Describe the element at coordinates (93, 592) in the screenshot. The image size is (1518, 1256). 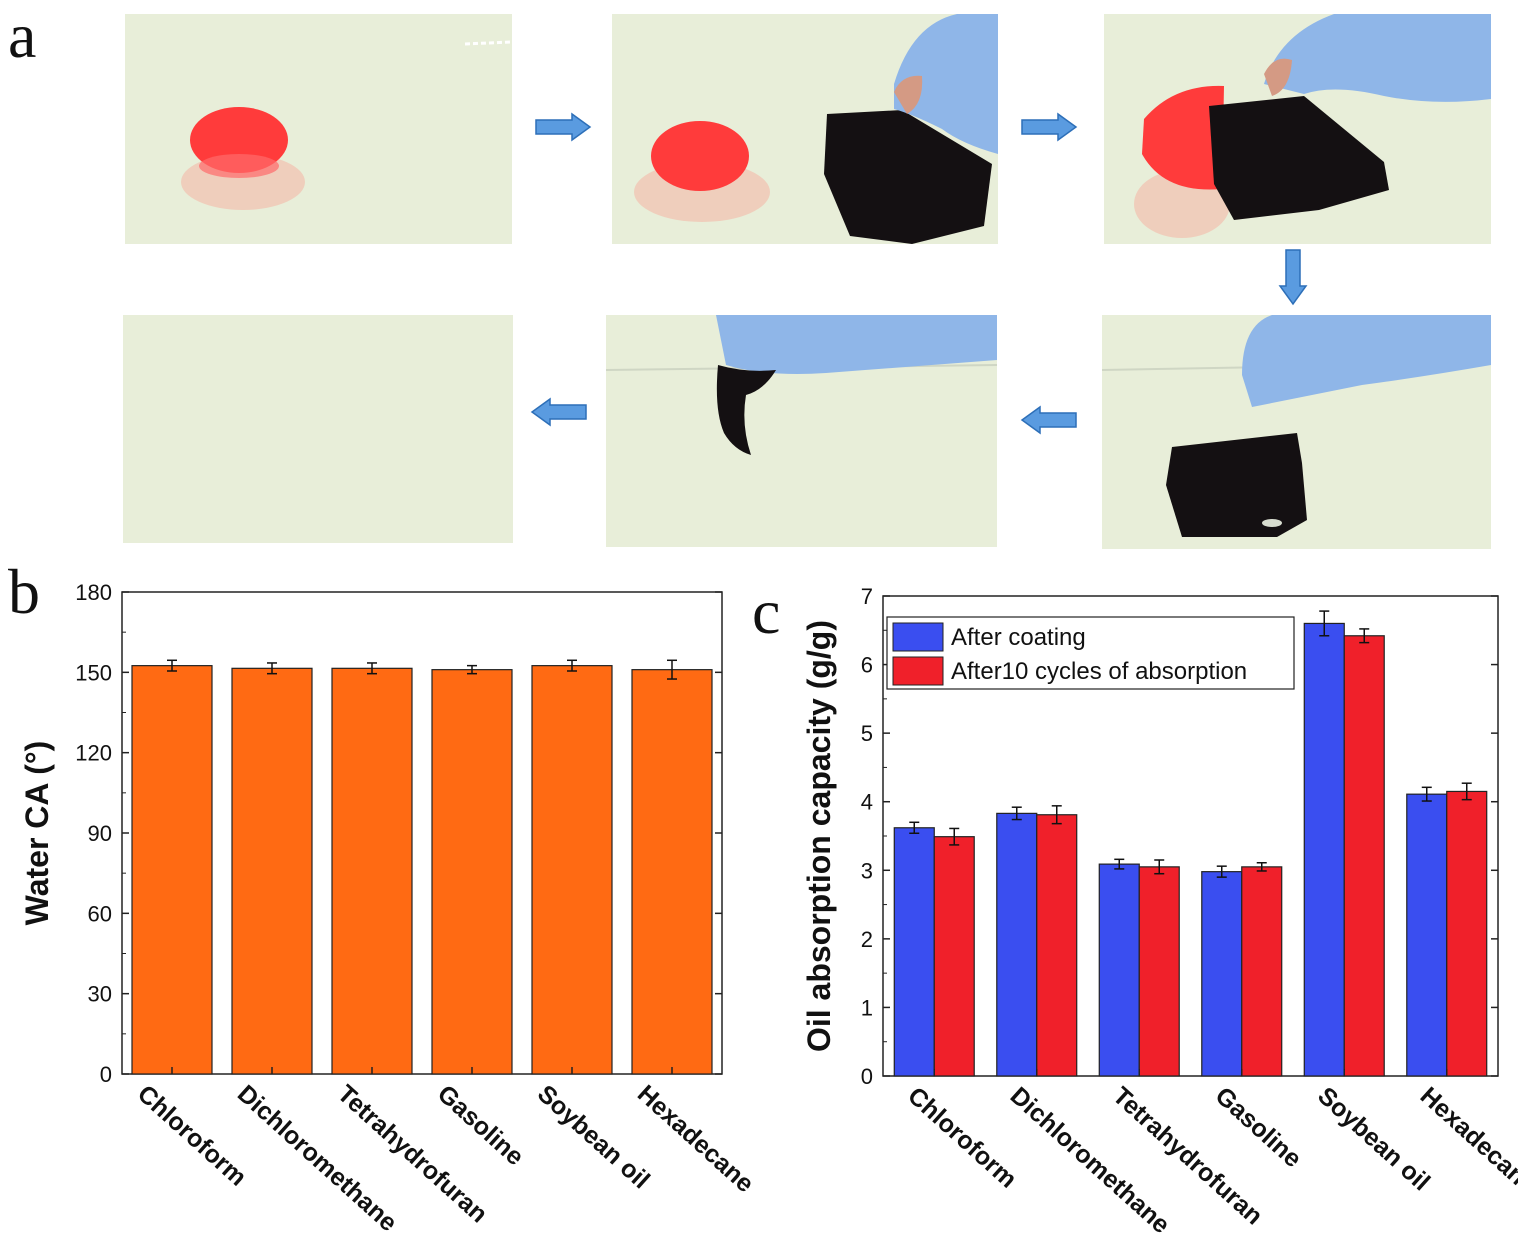
I see `y-tick-label: 180` at that location.